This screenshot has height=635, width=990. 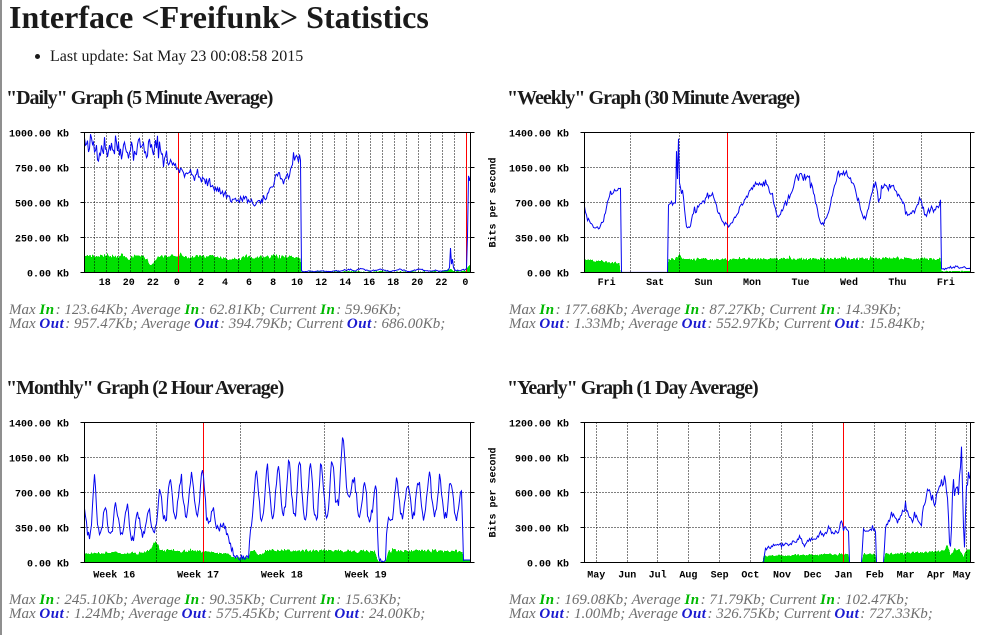 What do you see at coordinates (800, 283) in the screenshot?
I see `svg-text: Tue` at bounding box center [800, 283].